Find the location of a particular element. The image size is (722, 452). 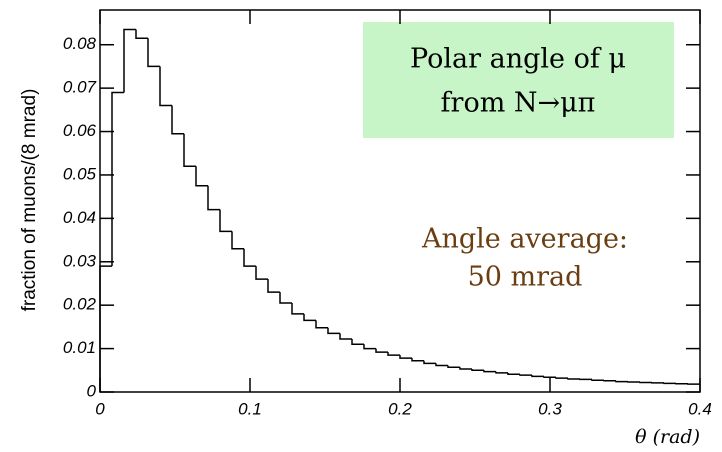

x-tick-label: 0.1 is located at coordinates (250, 408).